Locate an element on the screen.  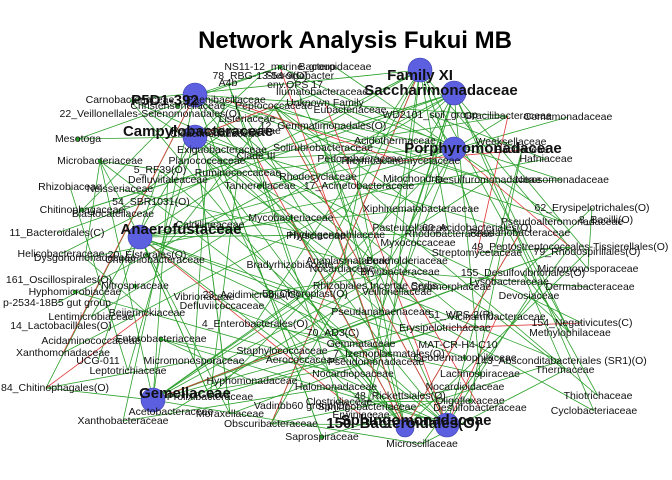
taxon-label: Lachnospiraceae is located at coordinates (480, 374).